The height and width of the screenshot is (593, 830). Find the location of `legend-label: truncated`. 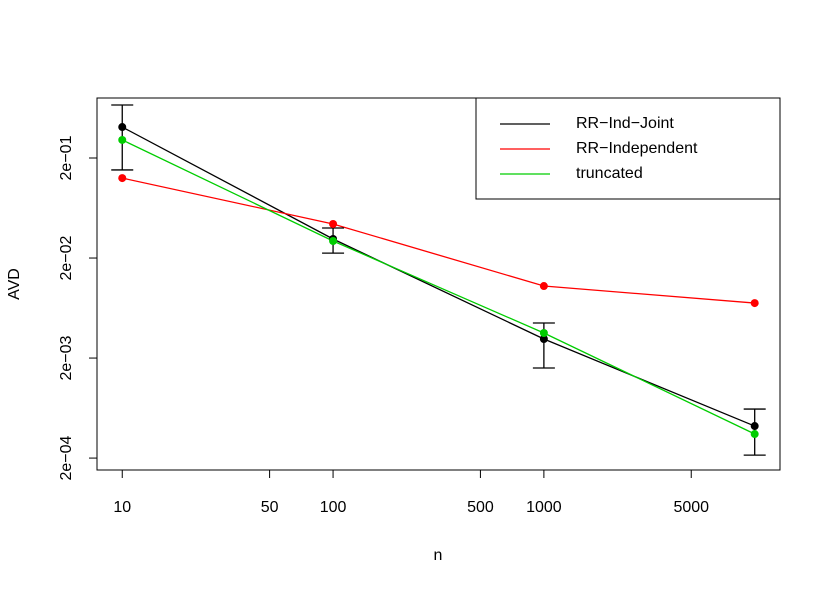

legend-label: truncated is located at coordinates (609, 173).